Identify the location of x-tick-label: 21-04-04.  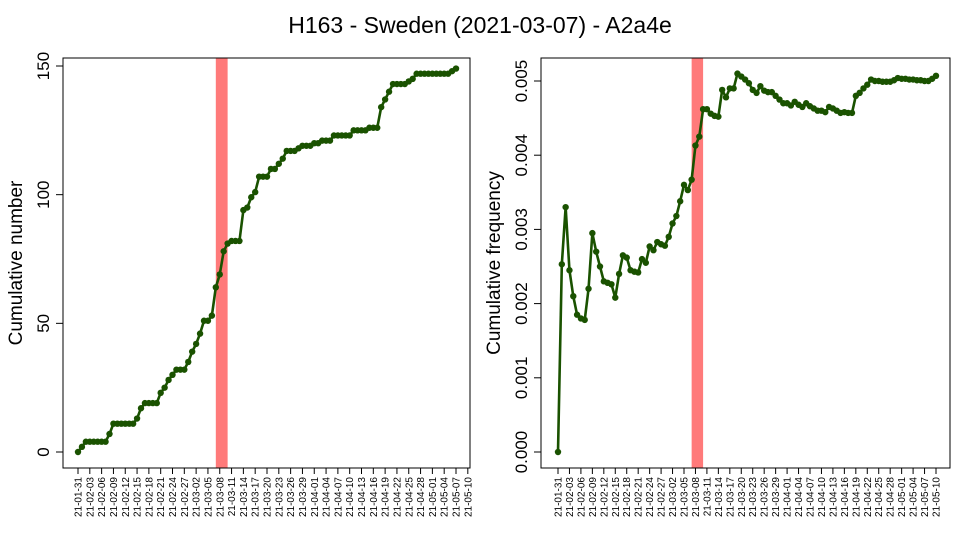
(327, 497).